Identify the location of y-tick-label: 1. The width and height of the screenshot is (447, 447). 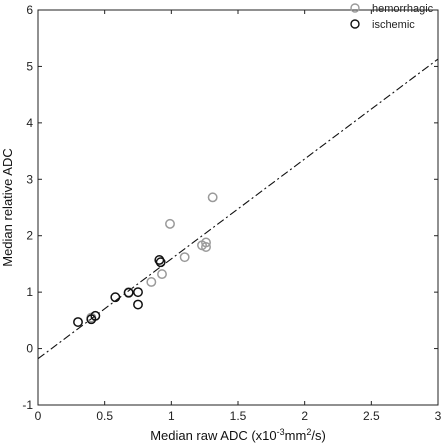
(29, 292).